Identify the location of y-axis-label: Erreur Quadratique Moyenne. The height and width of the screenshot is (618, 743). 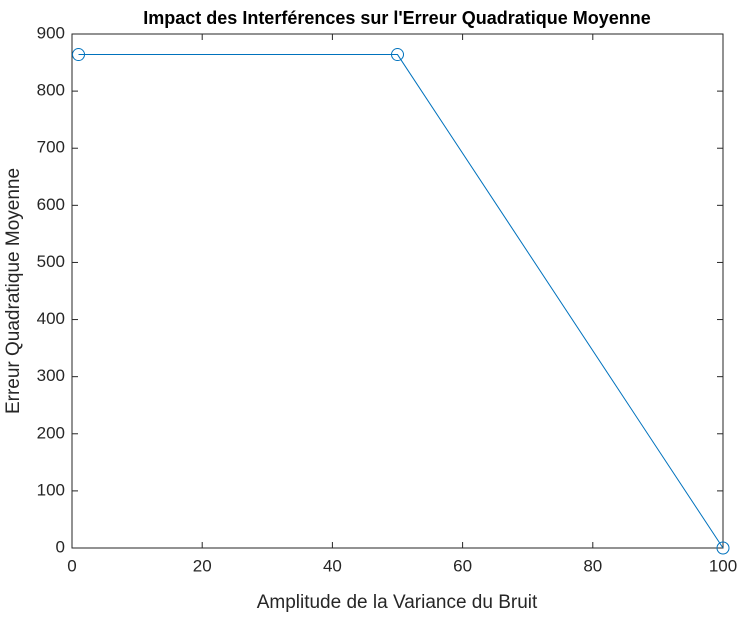
(13, 291).